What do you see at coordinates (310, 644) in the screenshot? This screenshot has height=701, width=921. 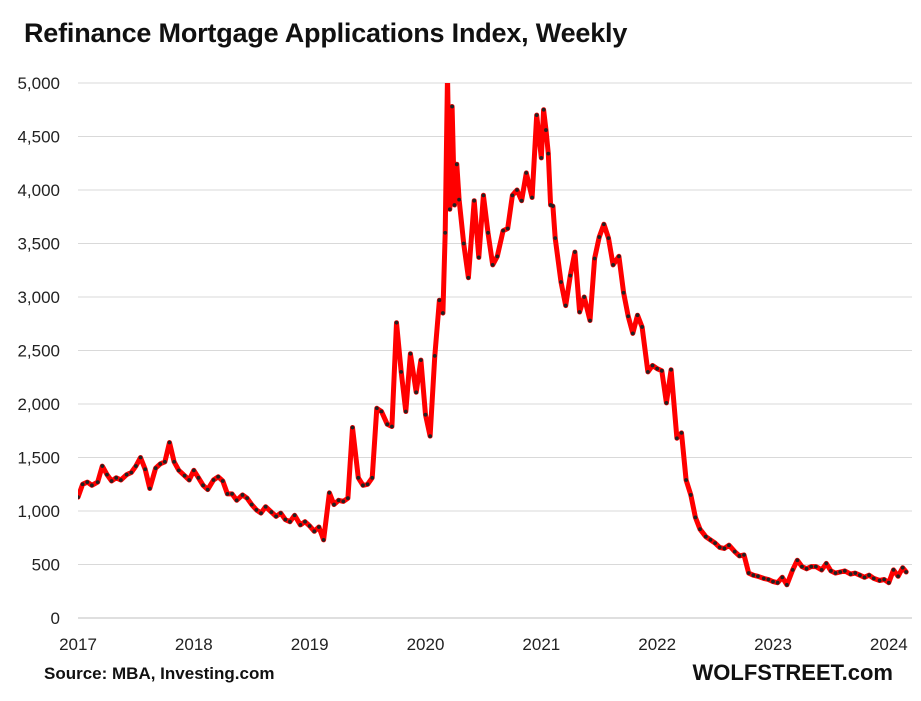 I see `x-tick-label: 2019` at bounding box center [310, 644].